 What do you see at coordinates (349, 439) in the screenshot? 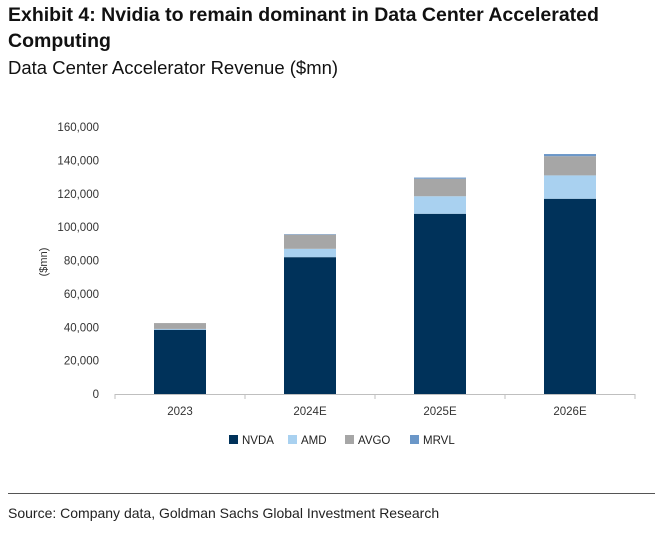
I see `legend-swatch-avgo` at bounding box center [349, 439].